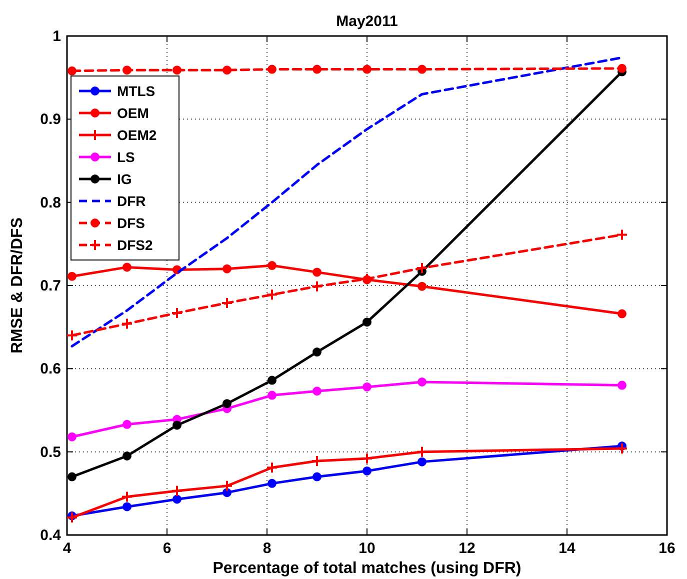 Image resolution: width=687 pixels, height=579 pixels. I want to click on x-tick-label: 12, so click(467, 548).